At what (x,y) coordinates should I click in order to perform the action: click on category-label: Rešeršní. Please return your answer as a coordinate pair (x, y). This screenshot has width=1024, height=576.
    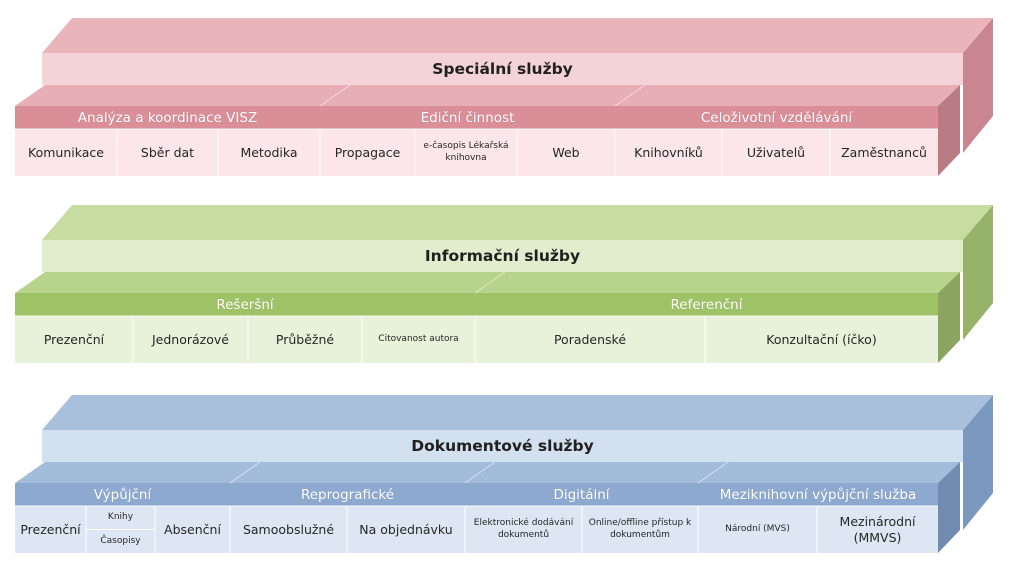
    Looking at the image, I should click on (245, 304).